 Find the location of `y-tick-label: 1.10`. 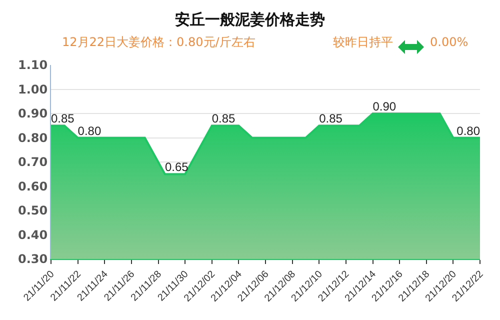

y-tick-label: 1.10 is located at coordinates (33, 65).